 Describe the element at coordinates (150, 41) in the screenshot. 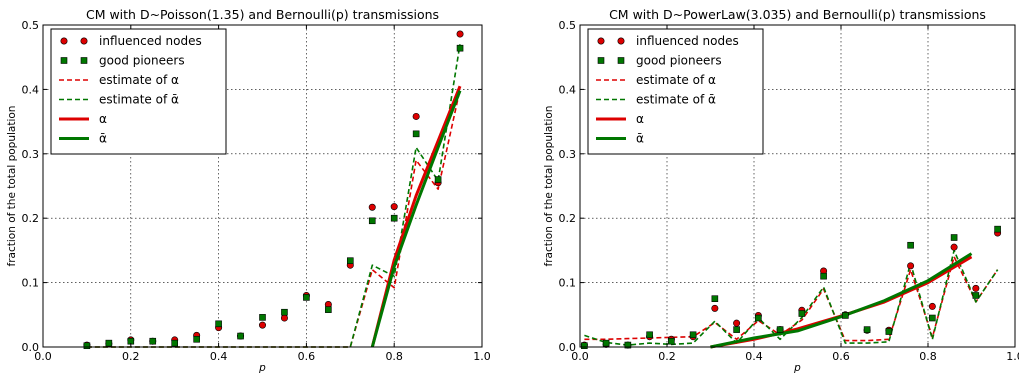

I see `legend-label: influenced nodes` at that location.